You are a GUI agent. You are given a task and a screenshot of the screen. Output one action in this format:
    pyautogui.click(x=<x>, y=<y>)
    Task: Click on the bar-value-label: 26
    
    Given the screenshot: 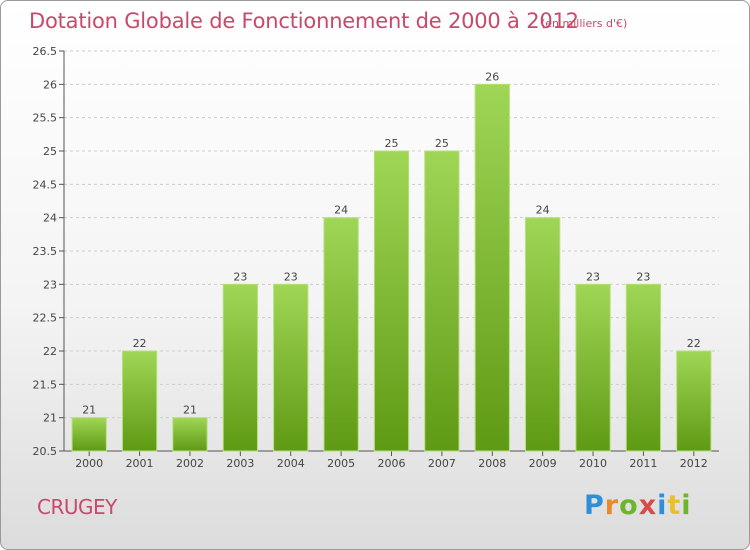 What is the action you would take?
    pyautogui.click(x=492, y=76)
    